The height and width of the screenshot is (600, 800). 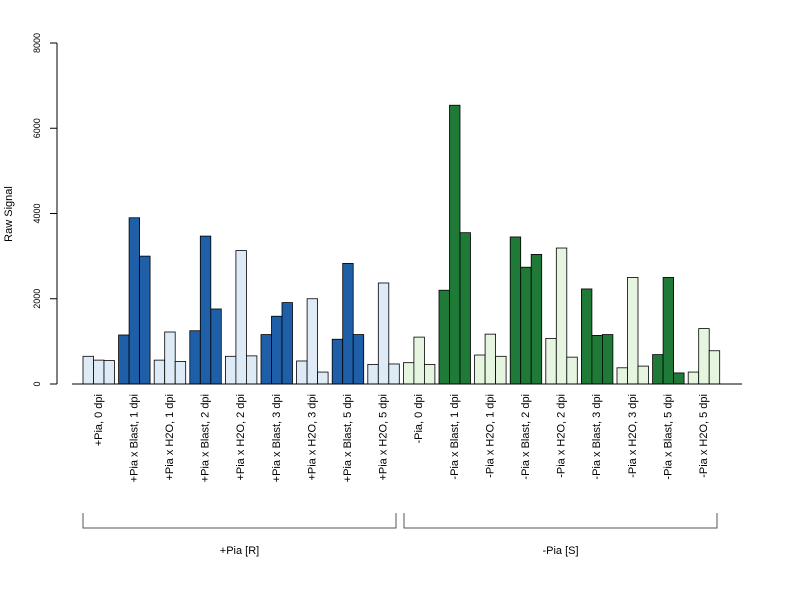 I want to click on group-label: -Pia [S], so click(x=560, y=551).